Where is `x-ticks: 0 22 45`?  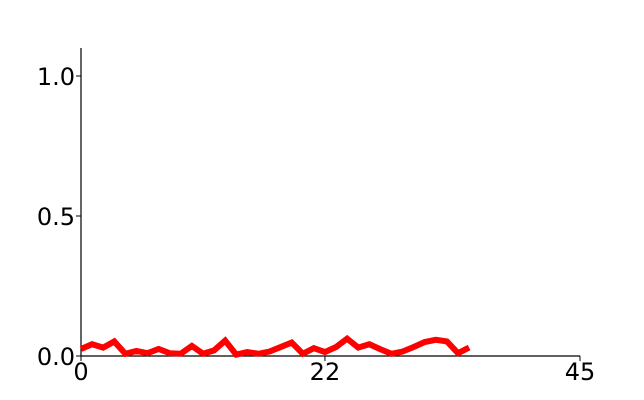
x-ticks: 0 22 45 is located at coordinates (334, 371).